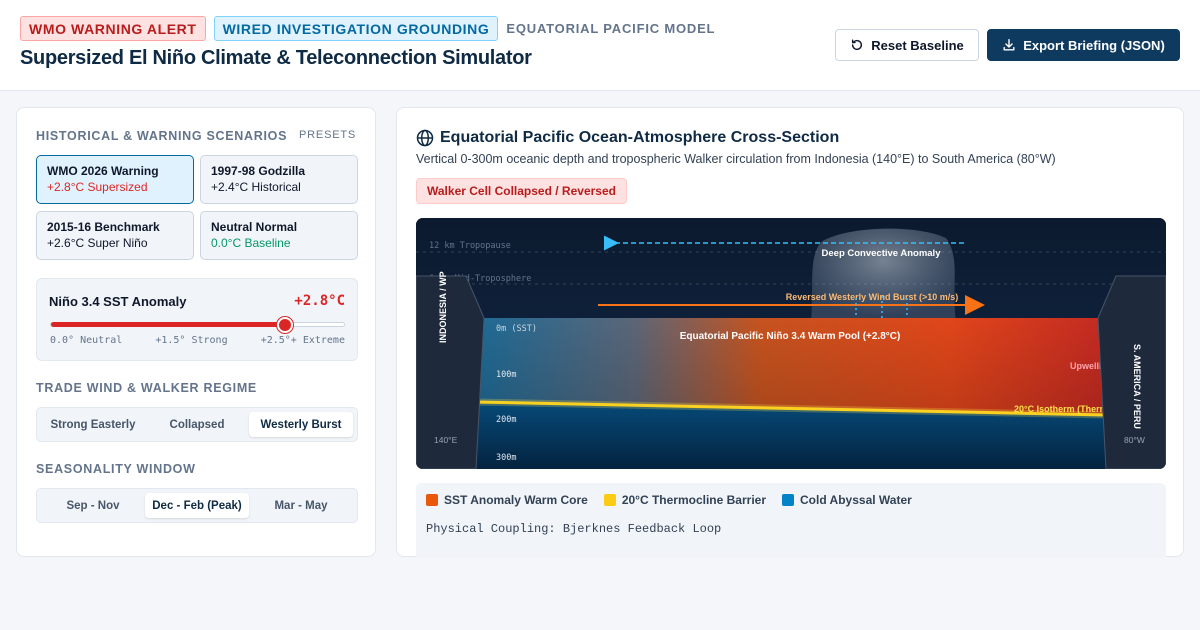  Describe the element at coordinates (258, 171) in the screenshot. I see `scenario-name: 1997-98 Godzilla` at that location.